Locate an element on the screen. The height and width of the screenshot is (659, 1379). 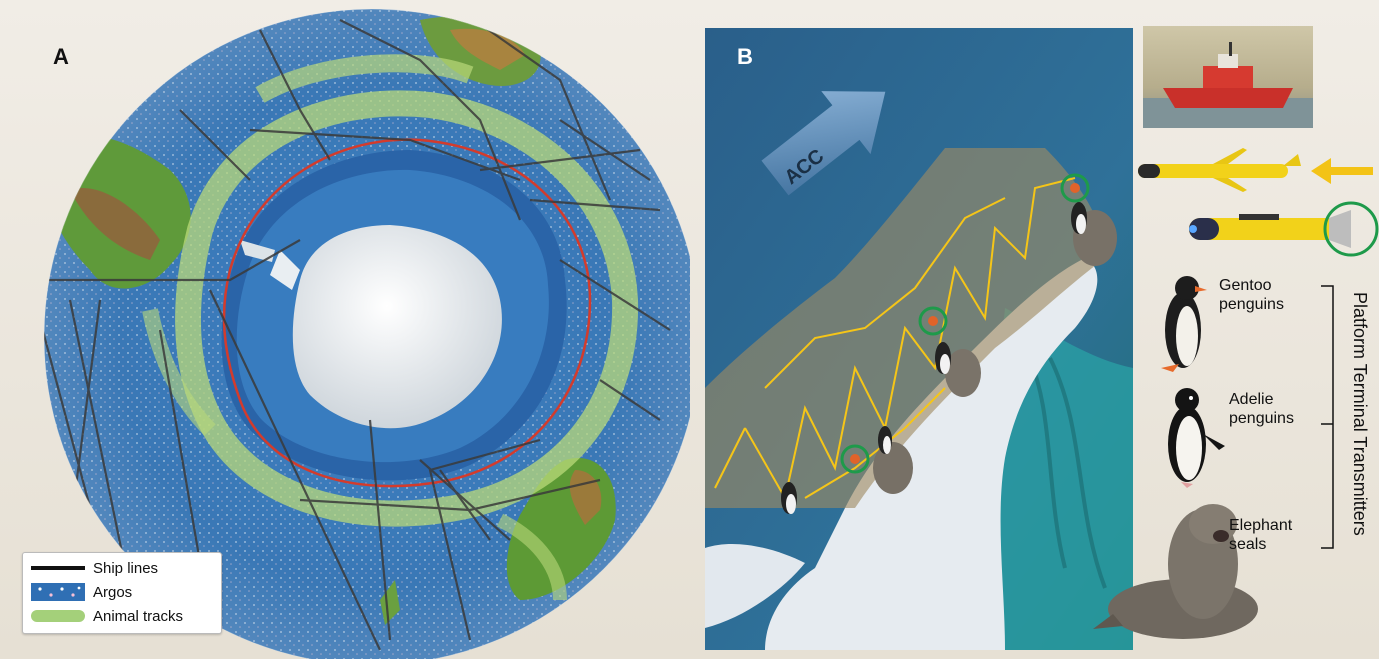
legend-item-argos: Argos is located at coordinates (81, 592).